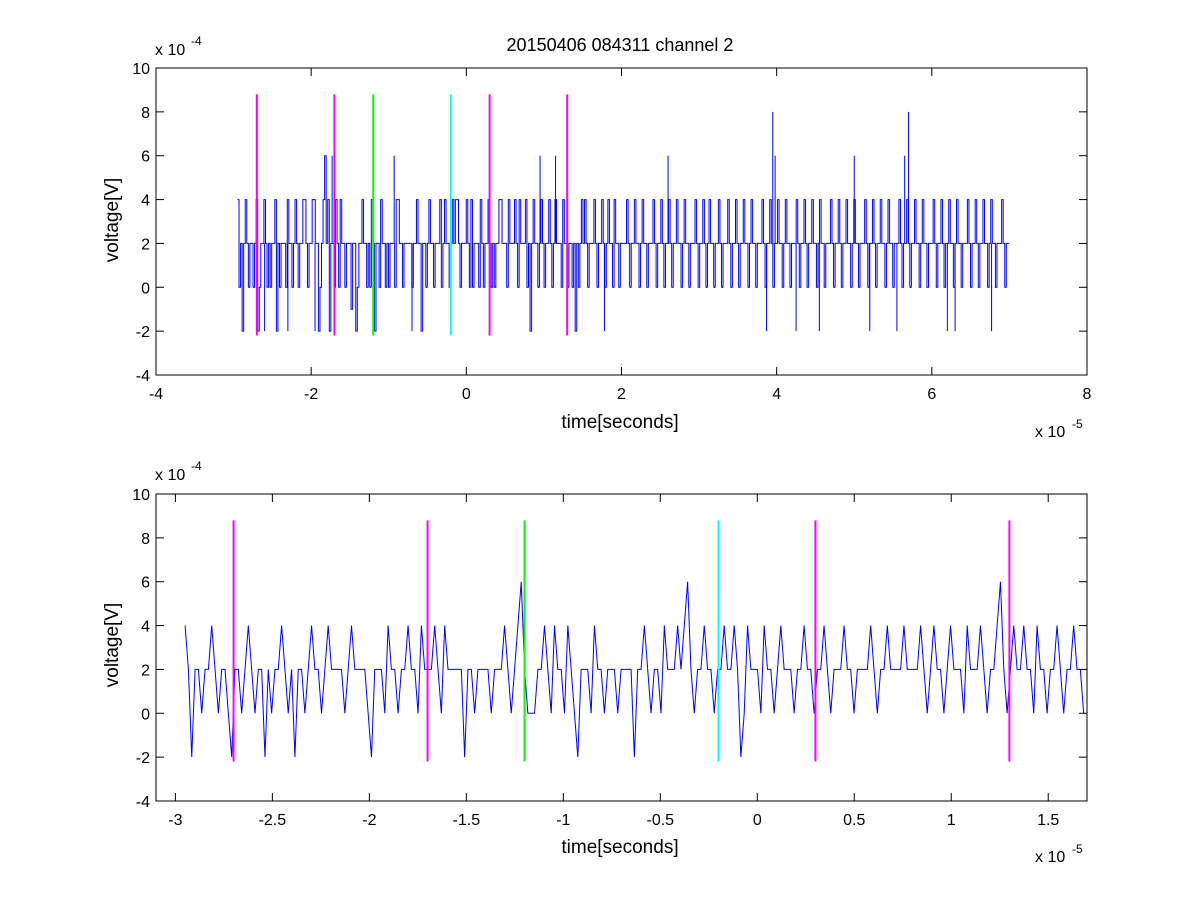 The image size is (1200, 900). Describe the element at coordinates (112, 645) in the screenshot. I see `bottom-y-axis-label: voltage[V]` at that location.